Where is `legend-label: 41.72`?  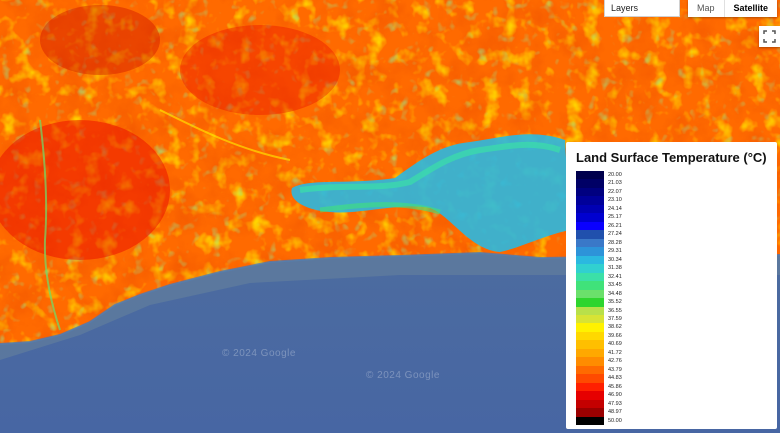 legend-label: 41.72 is located at coordinates (615, 352).